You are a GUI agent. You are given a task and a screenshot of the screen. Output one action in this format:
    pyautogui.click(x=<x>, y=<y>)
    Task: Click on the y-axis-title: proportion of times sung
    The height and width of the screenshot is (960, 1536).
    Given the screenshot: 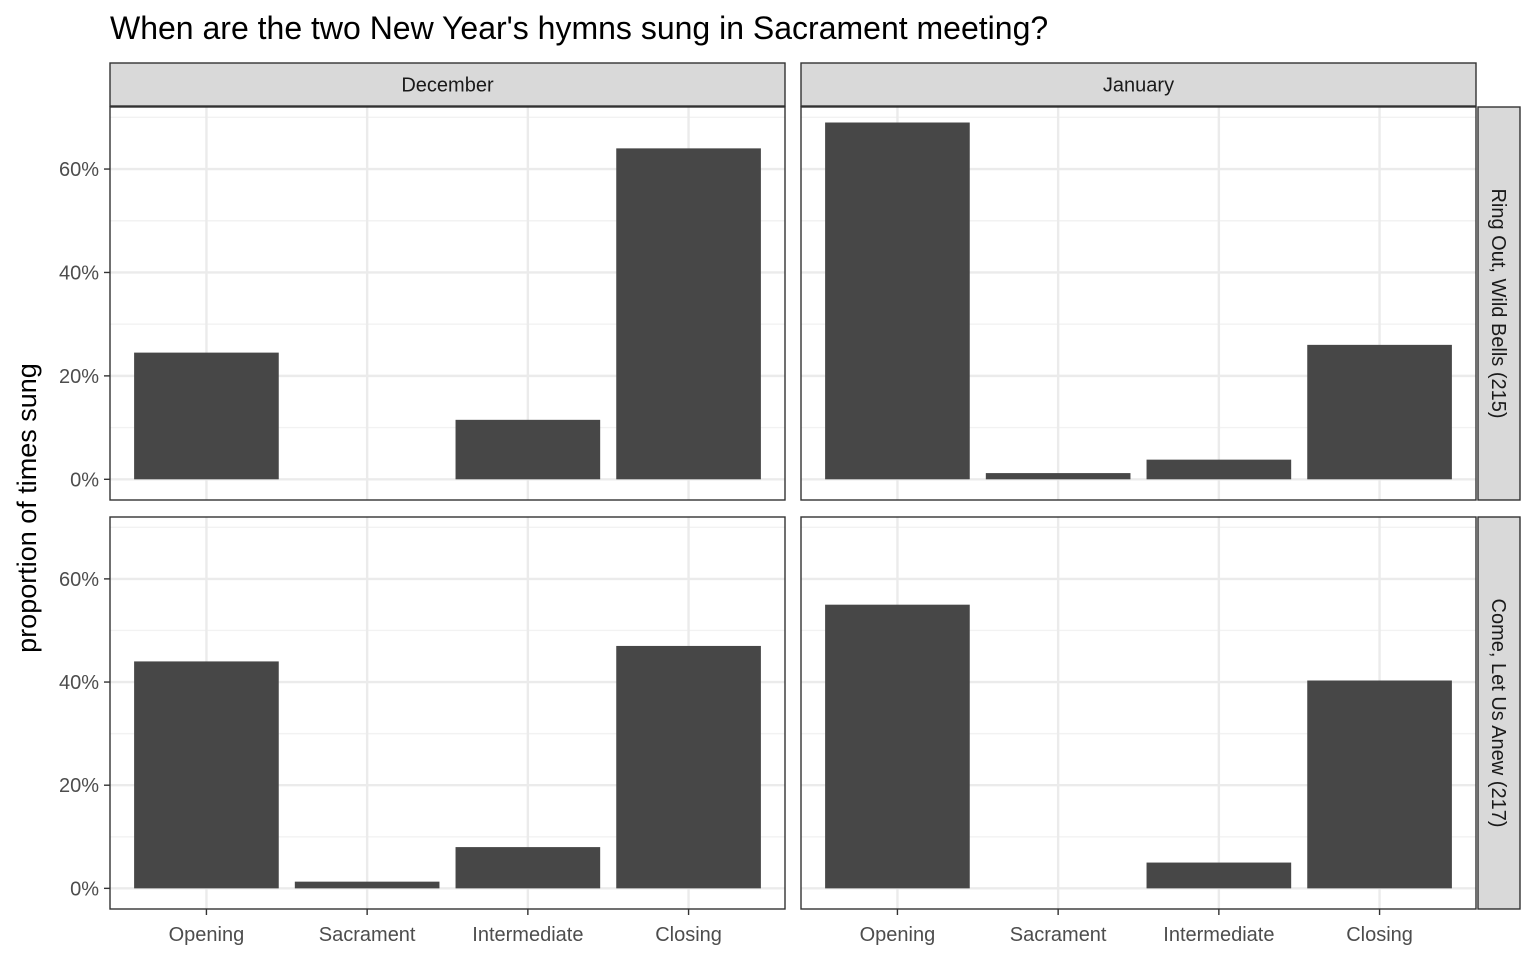 What is the action you would take?
    pyautogui.click(x=27, y=508)
    